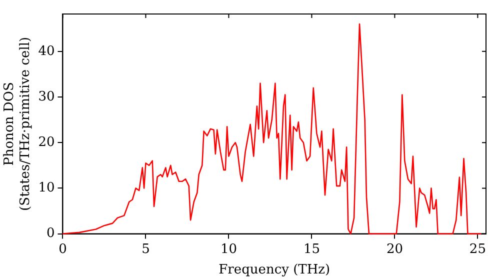 This screenshot has width=500, height=280. I want to click on y-tick-label: 40, so click(46, 51).